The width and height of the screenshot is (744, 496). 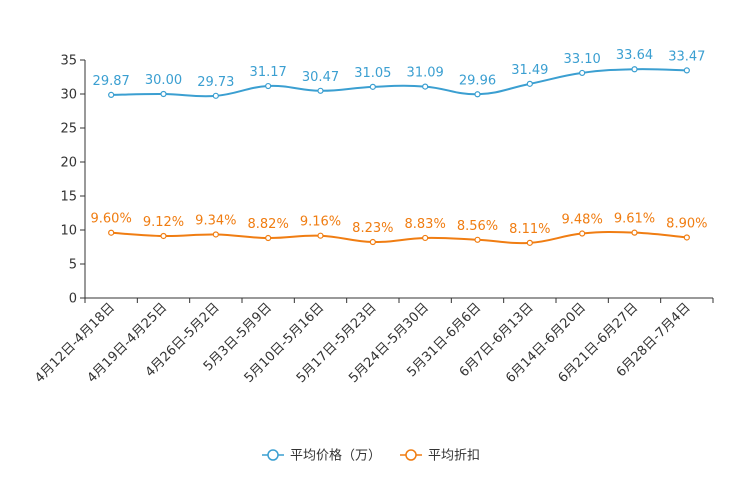 What do you see at coordinates (68, 61) in the screenshot?
I see `y-tick-label: 35` at bounding box center [68, 61].